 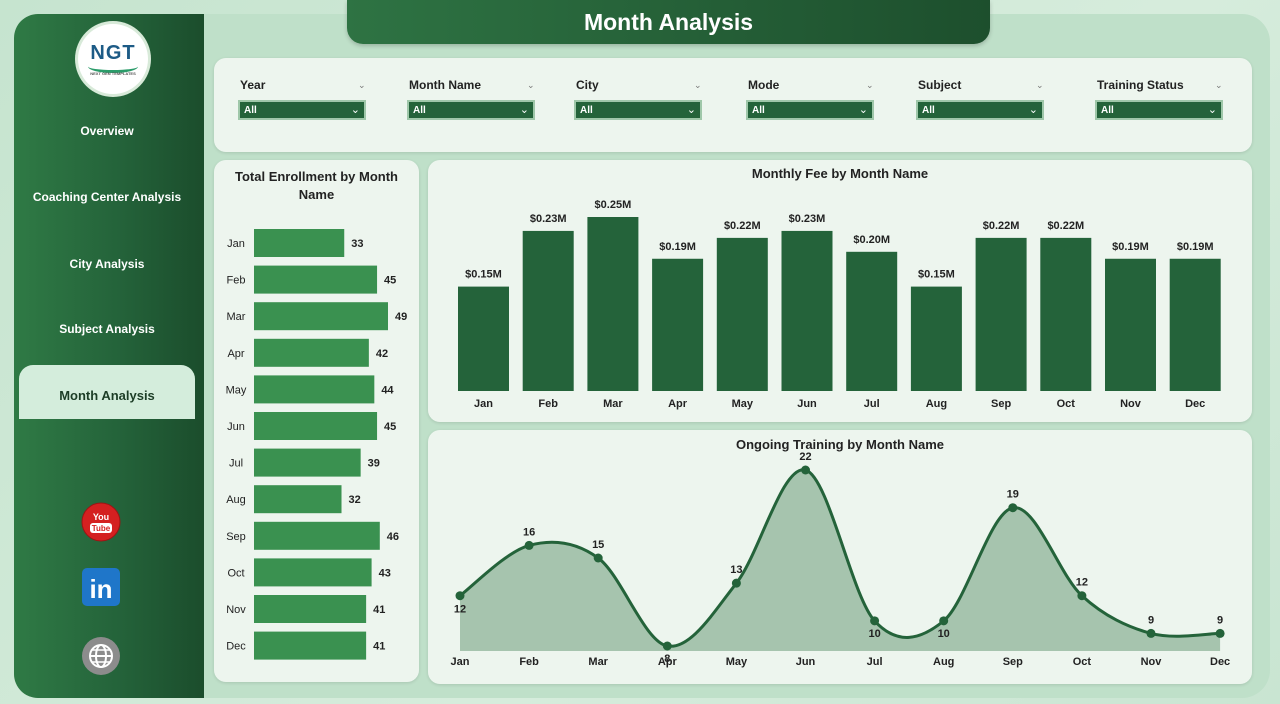 I want to click on nav-item-subject-analysis: Subject Analysis, so click(x=107, y=329).